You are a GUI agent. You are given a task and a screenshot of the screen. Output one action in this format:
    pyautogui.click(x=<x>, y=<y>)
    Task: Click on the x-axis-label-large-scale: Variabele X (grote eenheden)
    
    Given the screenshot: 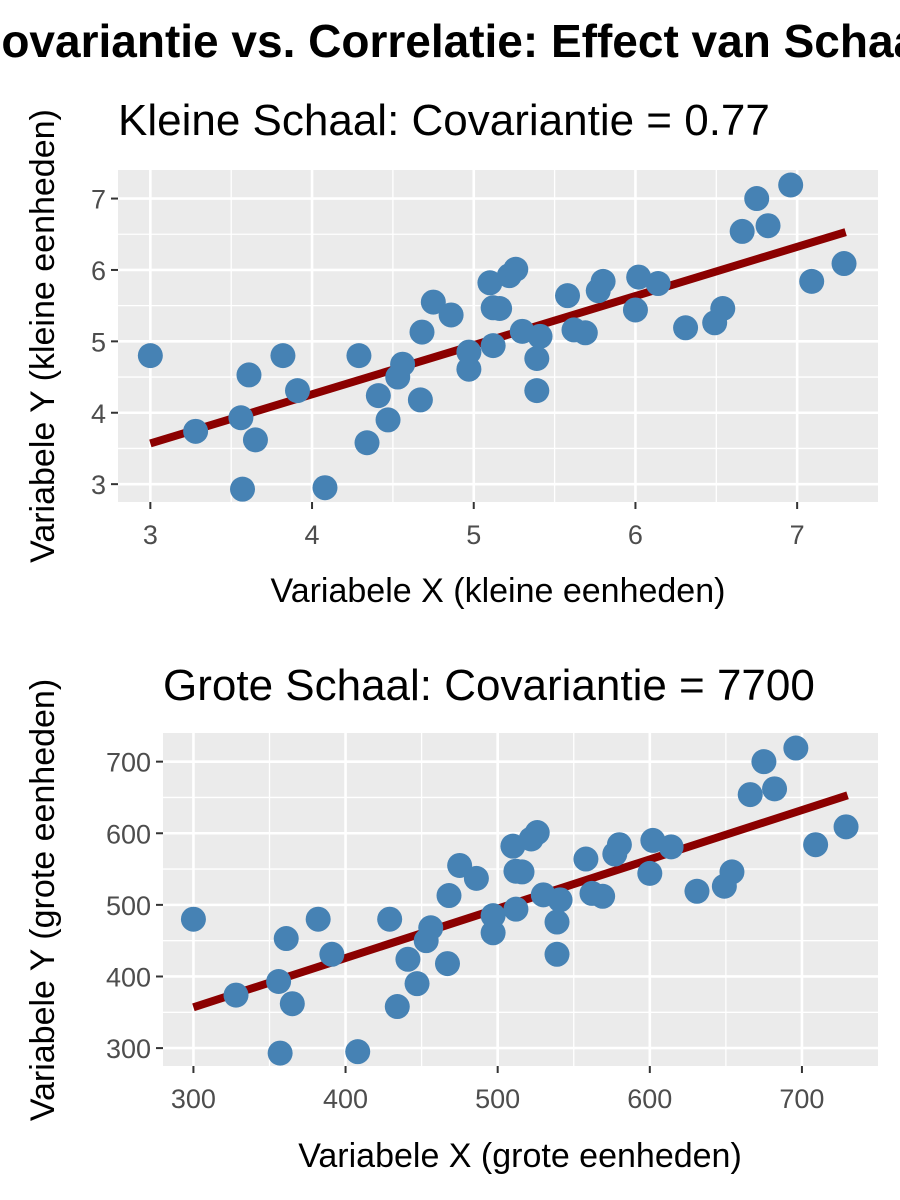 What is the action you would take?
    pyautogui.click(x=520, y=1156)
    